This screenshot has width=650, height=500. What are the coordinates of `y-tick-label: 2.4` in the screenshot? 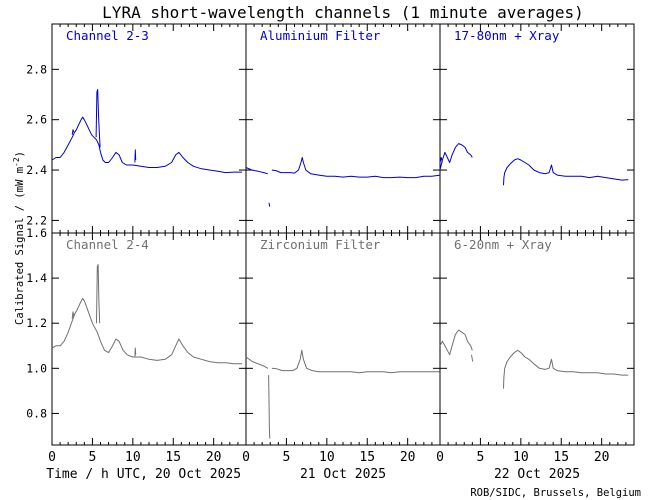 It's located at (36, 170).